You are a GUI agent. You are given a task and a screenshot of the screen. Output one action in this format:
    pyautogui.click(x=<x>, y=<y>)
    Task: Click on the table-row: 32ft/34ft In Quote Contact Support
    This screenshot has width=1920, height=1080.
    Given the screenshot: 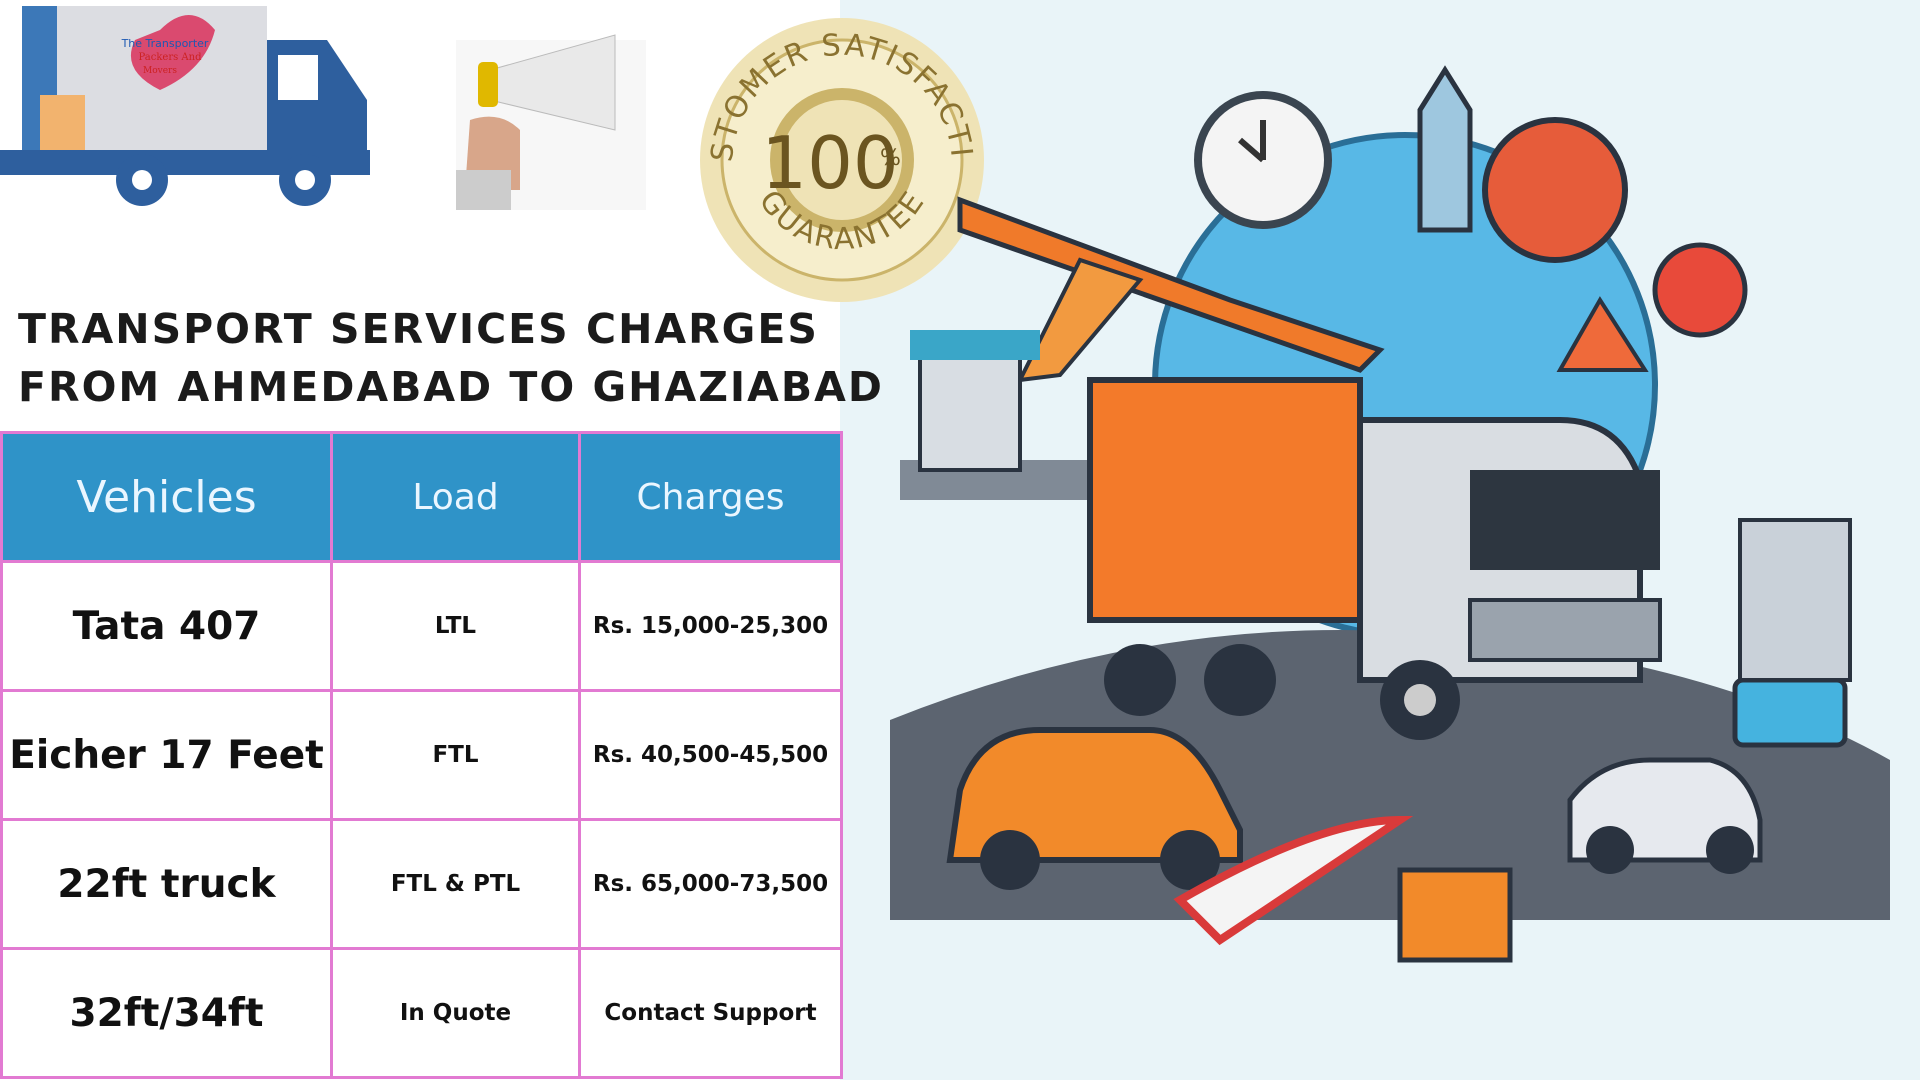 What is the action you would take?
    pyautogui.click(x=421, y=1013)
    